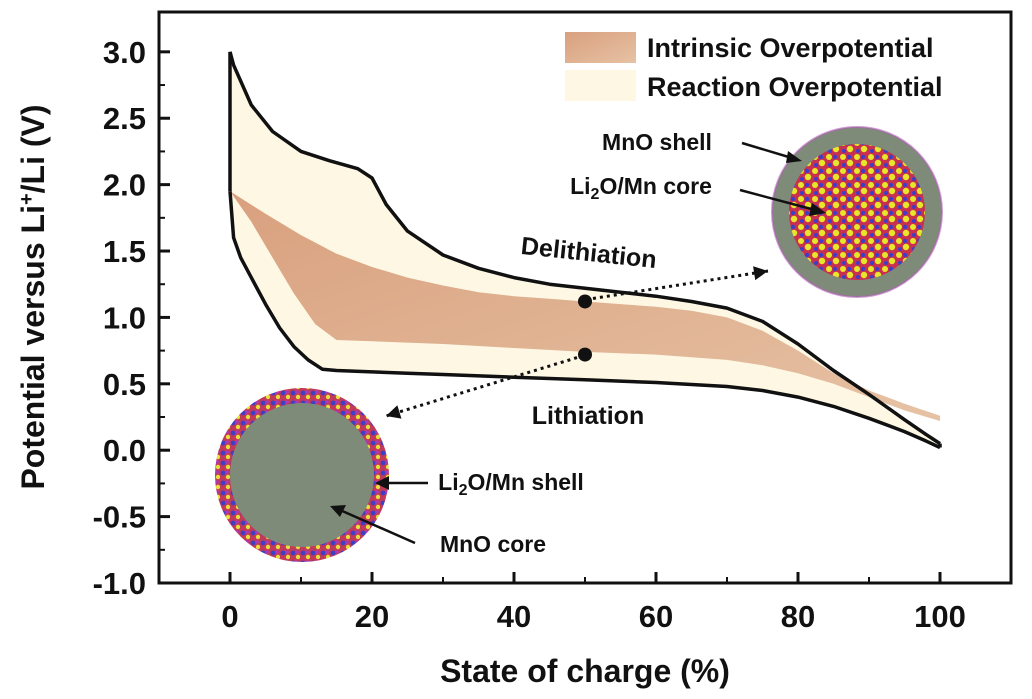 The height and width of the screenshot is (699, 1032). Describe the element at coordinates (229, 616) in the screenshot. I see `x-tick-label: 0` at that location.